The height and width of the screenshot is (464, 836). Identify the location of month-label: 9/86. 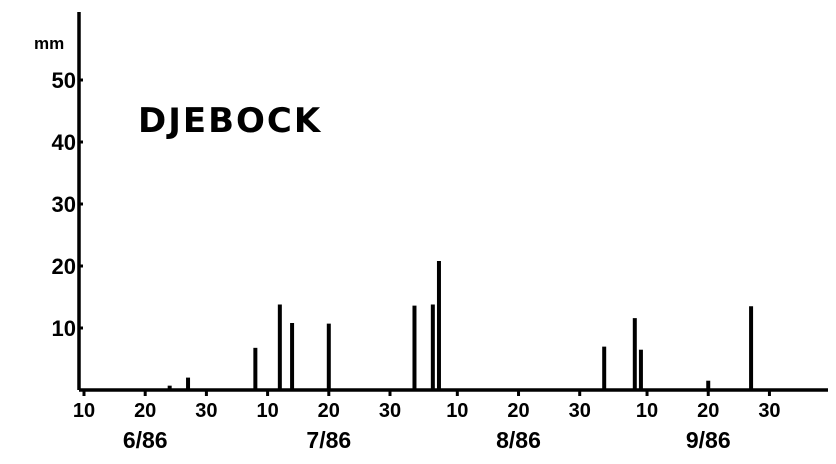
(708, 440).